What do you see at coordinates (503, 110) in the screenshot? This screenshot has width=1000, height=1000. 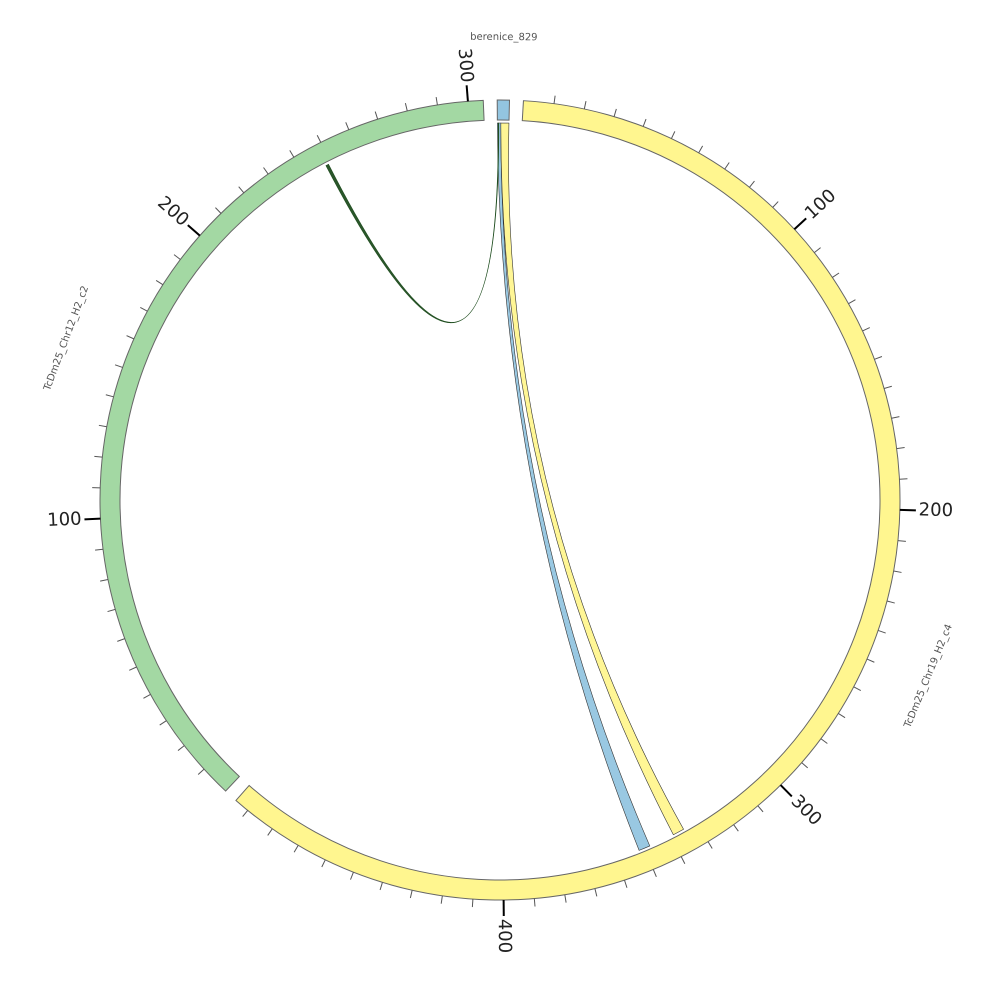 I see `segment-arc` at bounding box center [503, 110].